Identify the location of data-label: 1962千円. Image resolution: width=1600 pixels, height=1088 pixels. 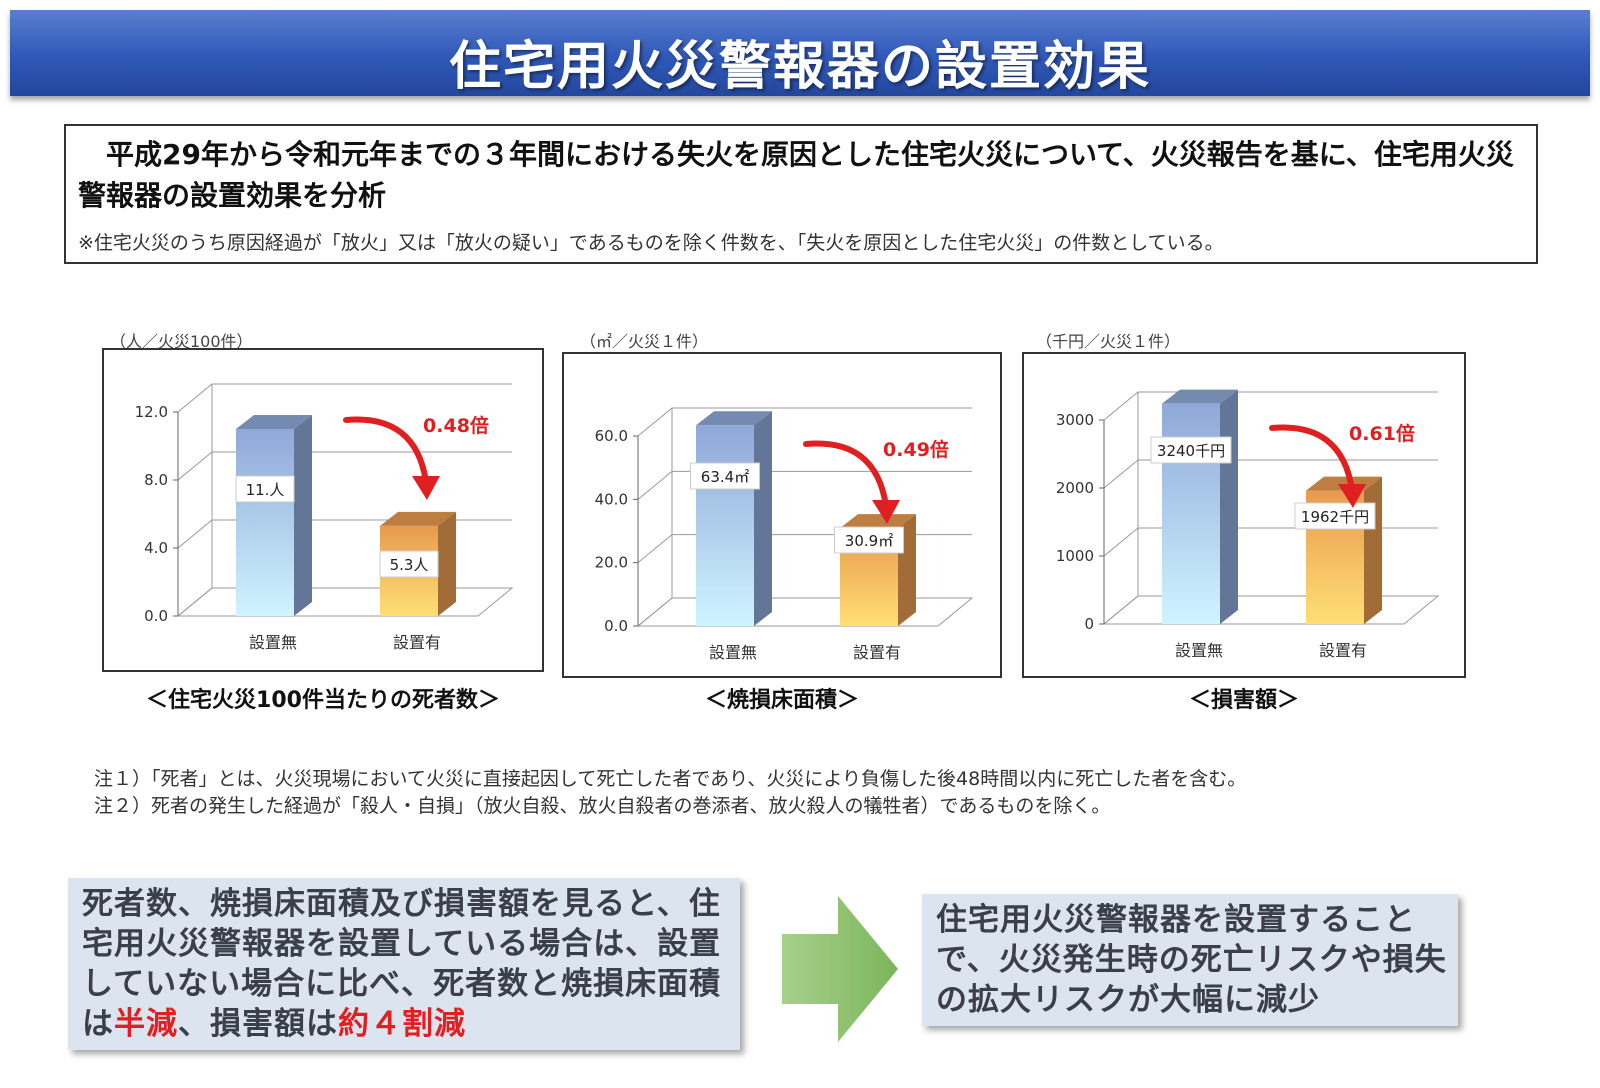
(1335, 517).